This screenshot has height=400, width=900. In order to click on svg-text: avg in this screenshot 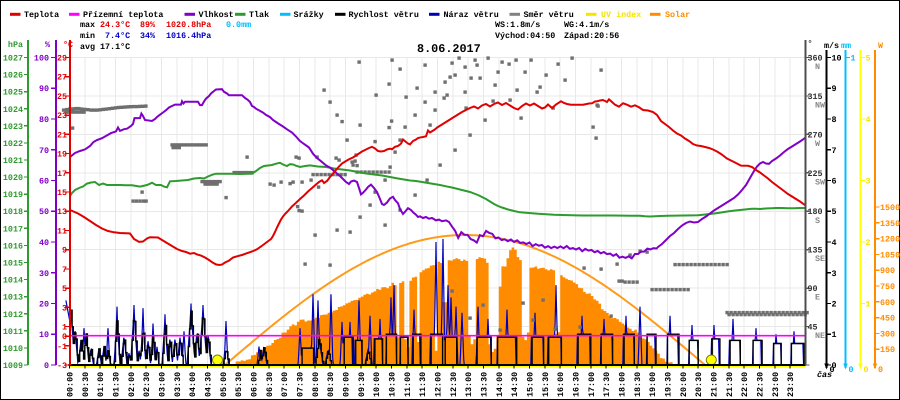, I will do `click(87, 47)`.